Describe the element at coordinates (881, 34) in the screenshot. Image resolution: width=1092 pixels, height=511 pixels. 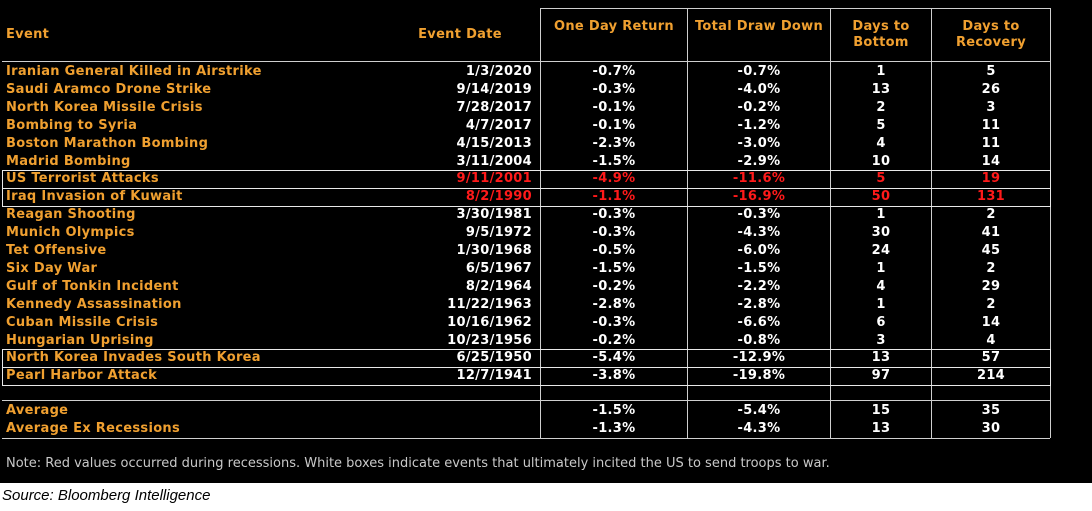
I see `column-header: Days to Bottom` at that location.